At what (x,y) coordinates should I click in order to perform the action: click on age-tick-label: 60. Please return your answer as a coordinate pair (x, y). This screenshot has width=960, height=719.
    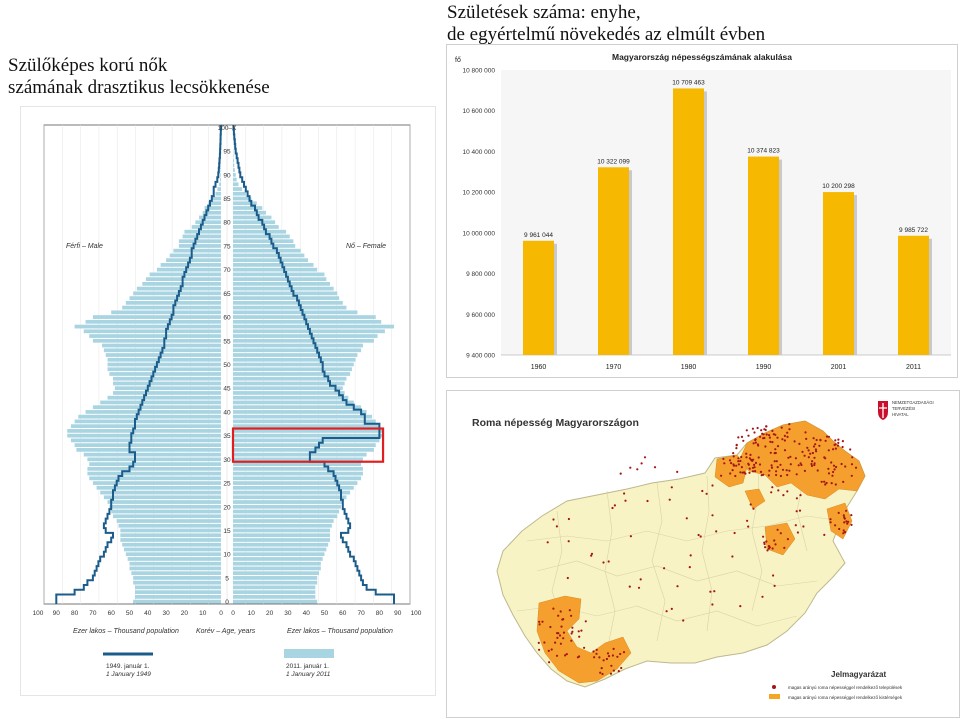
    Looking at the image, I should click on (227, 318).